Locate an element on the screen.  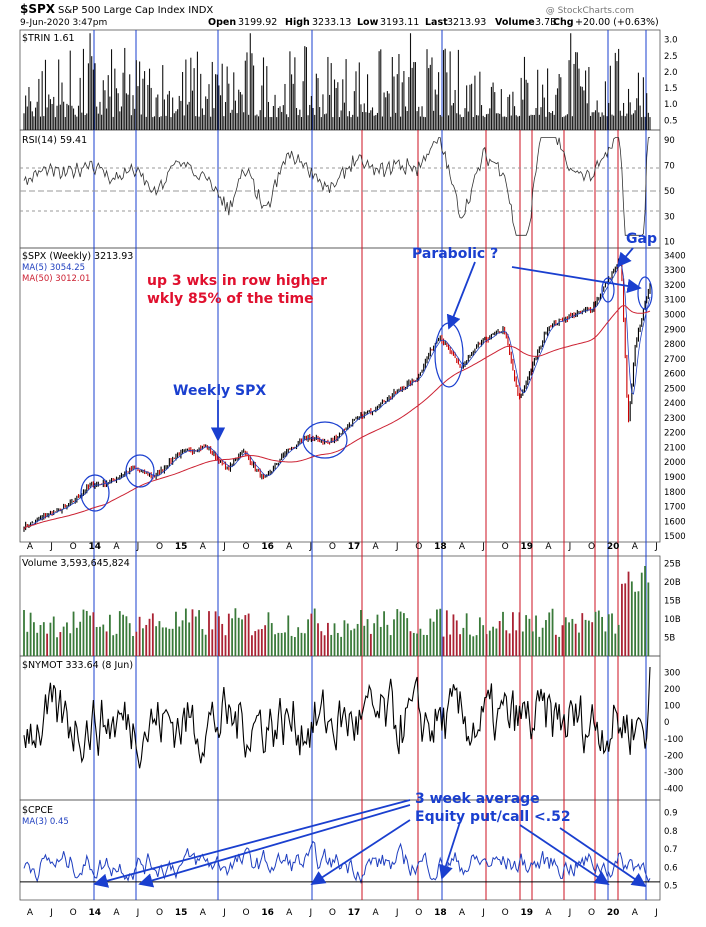
nymot-y-tick: 300 is located at coordinates (672, 674).